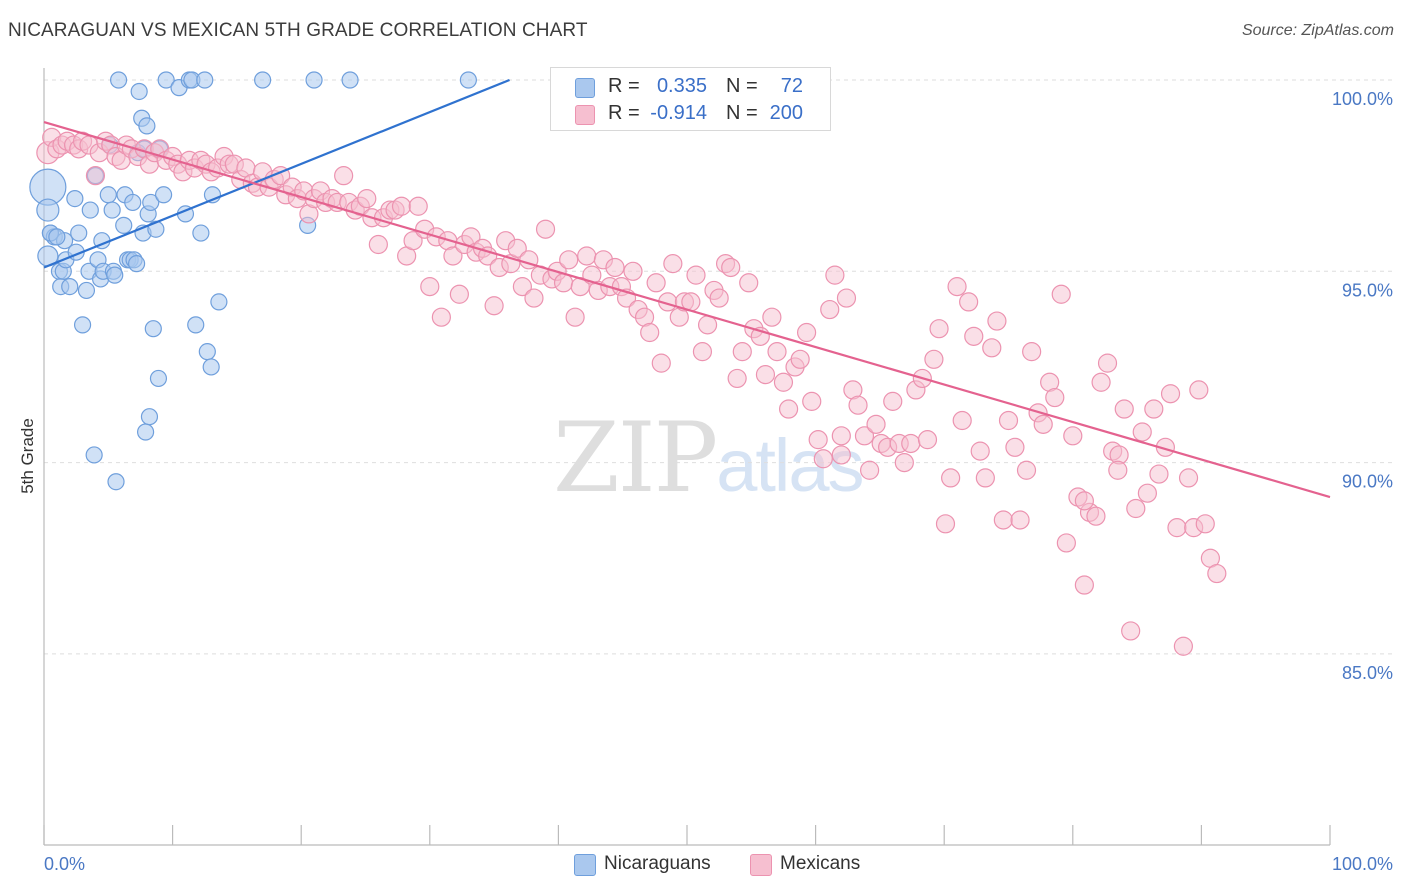 This screenshot has width=1406, height=892. What do you see at coordinates (791, 86) in the screenshot?
I see `n-value: 72` at bounding box center [791, 86].